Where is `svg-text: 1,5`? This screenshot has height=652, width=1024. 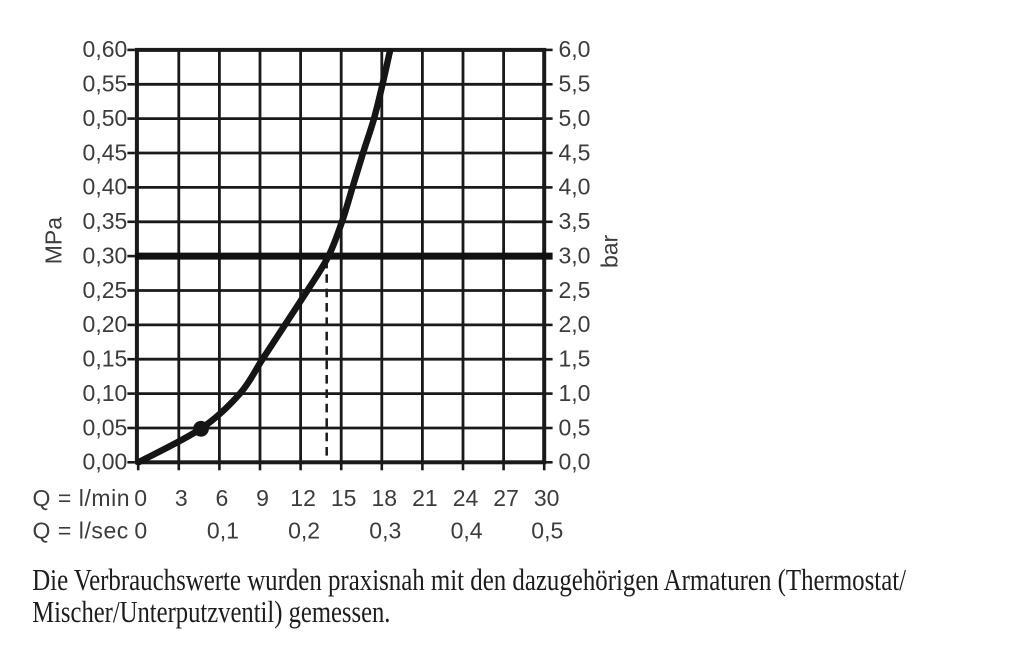 svg-text: 1,5 is located at coordinates (575, 359).